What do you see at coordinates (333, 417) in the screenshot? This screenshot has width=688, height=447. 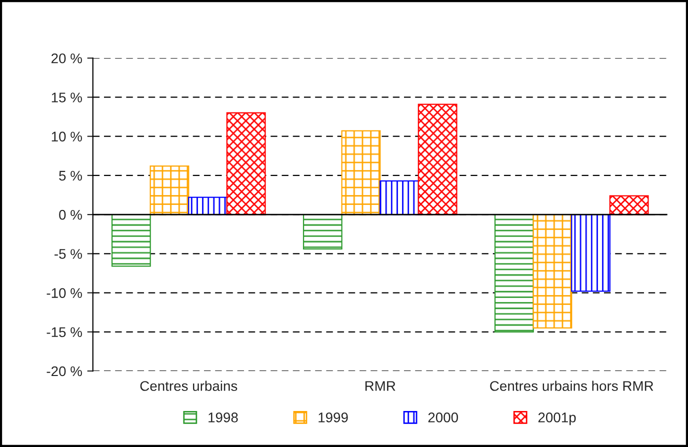 I see `legend-label: 1999` at bounding box center [333, 417].